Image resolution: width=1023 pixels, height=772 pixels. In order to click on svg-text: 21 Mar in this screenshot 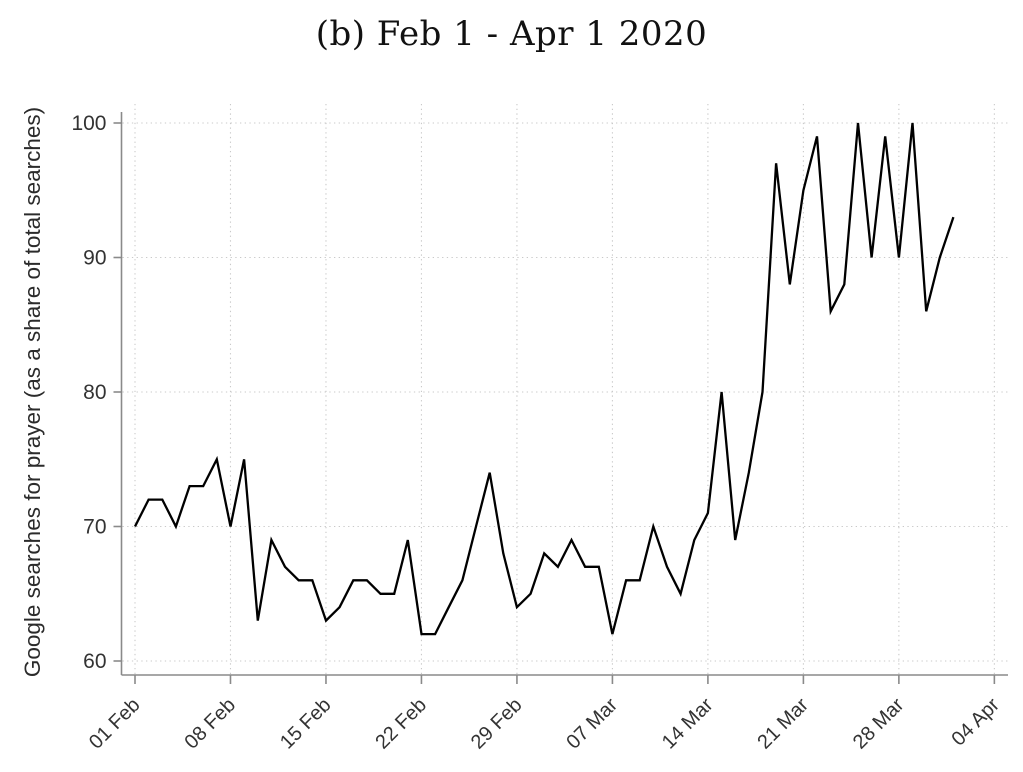, I will do `click(783, 724)`.